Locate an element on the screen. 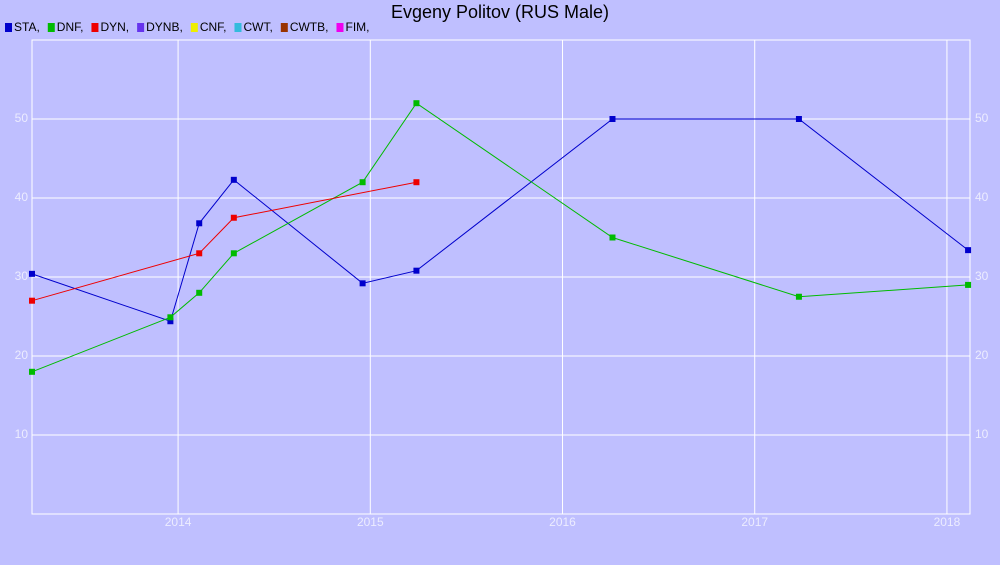  y-tick-label-right: 30 is located at coordinates (982, 276).